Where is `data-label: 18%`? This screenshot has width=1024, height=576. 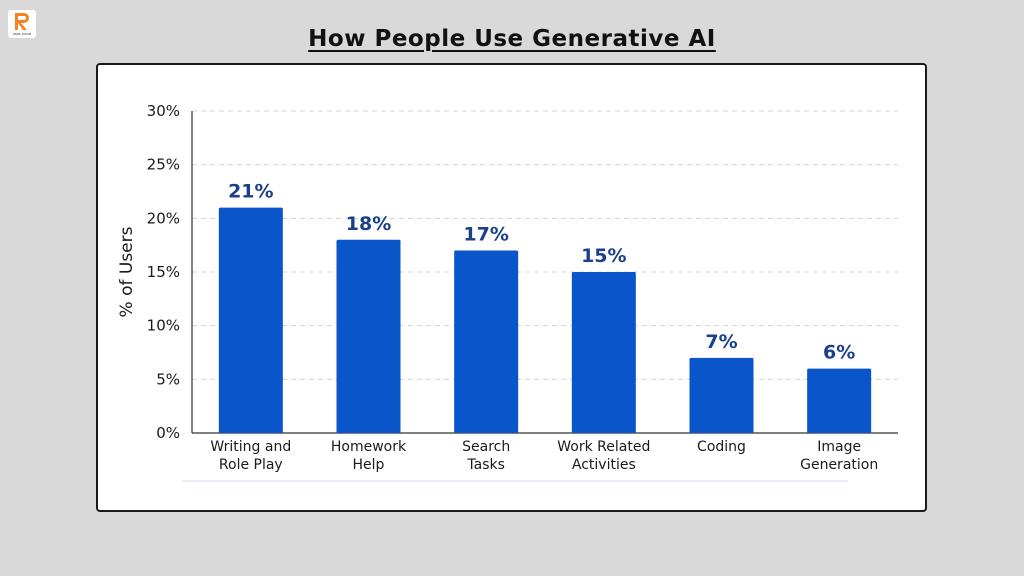
data-label: 18% is located at coordinates (368, 224).